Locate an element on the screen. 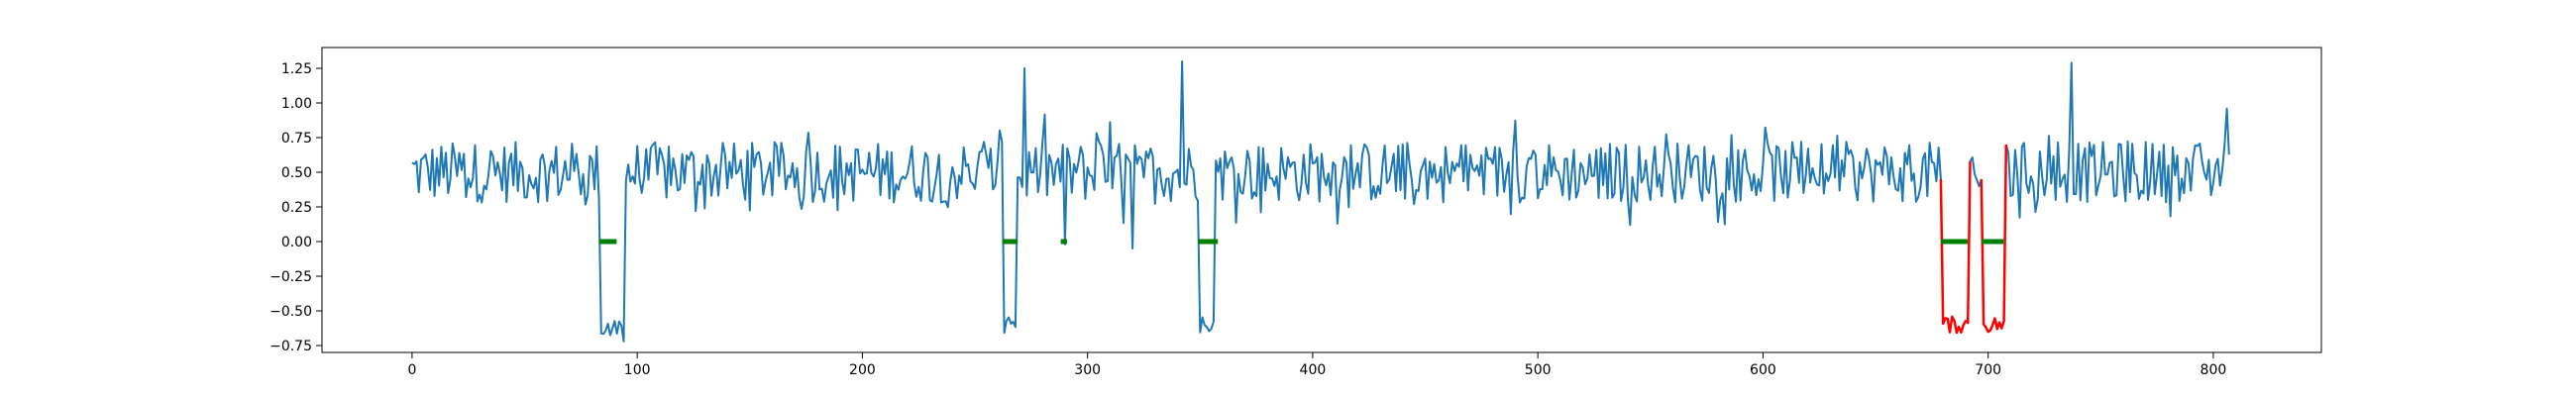 The width and height of the screenshot is (2576, 396). y-tick-label-7: 1.00 is located at coordinates (296, 104).